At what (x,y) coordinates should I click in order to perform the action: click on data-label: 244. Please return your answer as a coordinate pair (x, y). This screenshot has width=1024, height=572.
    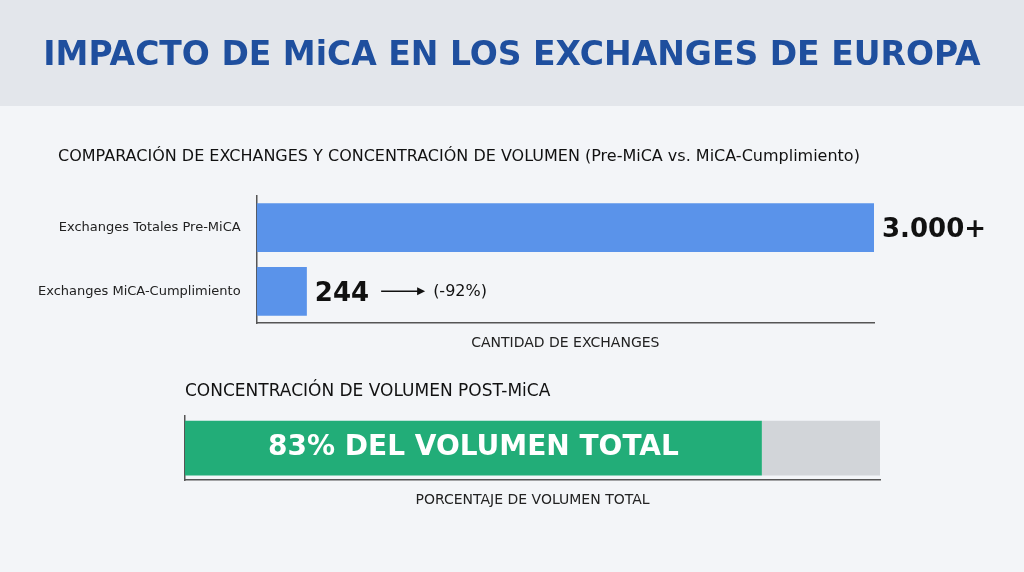
    Looking at the image, I should click on (342, 292).